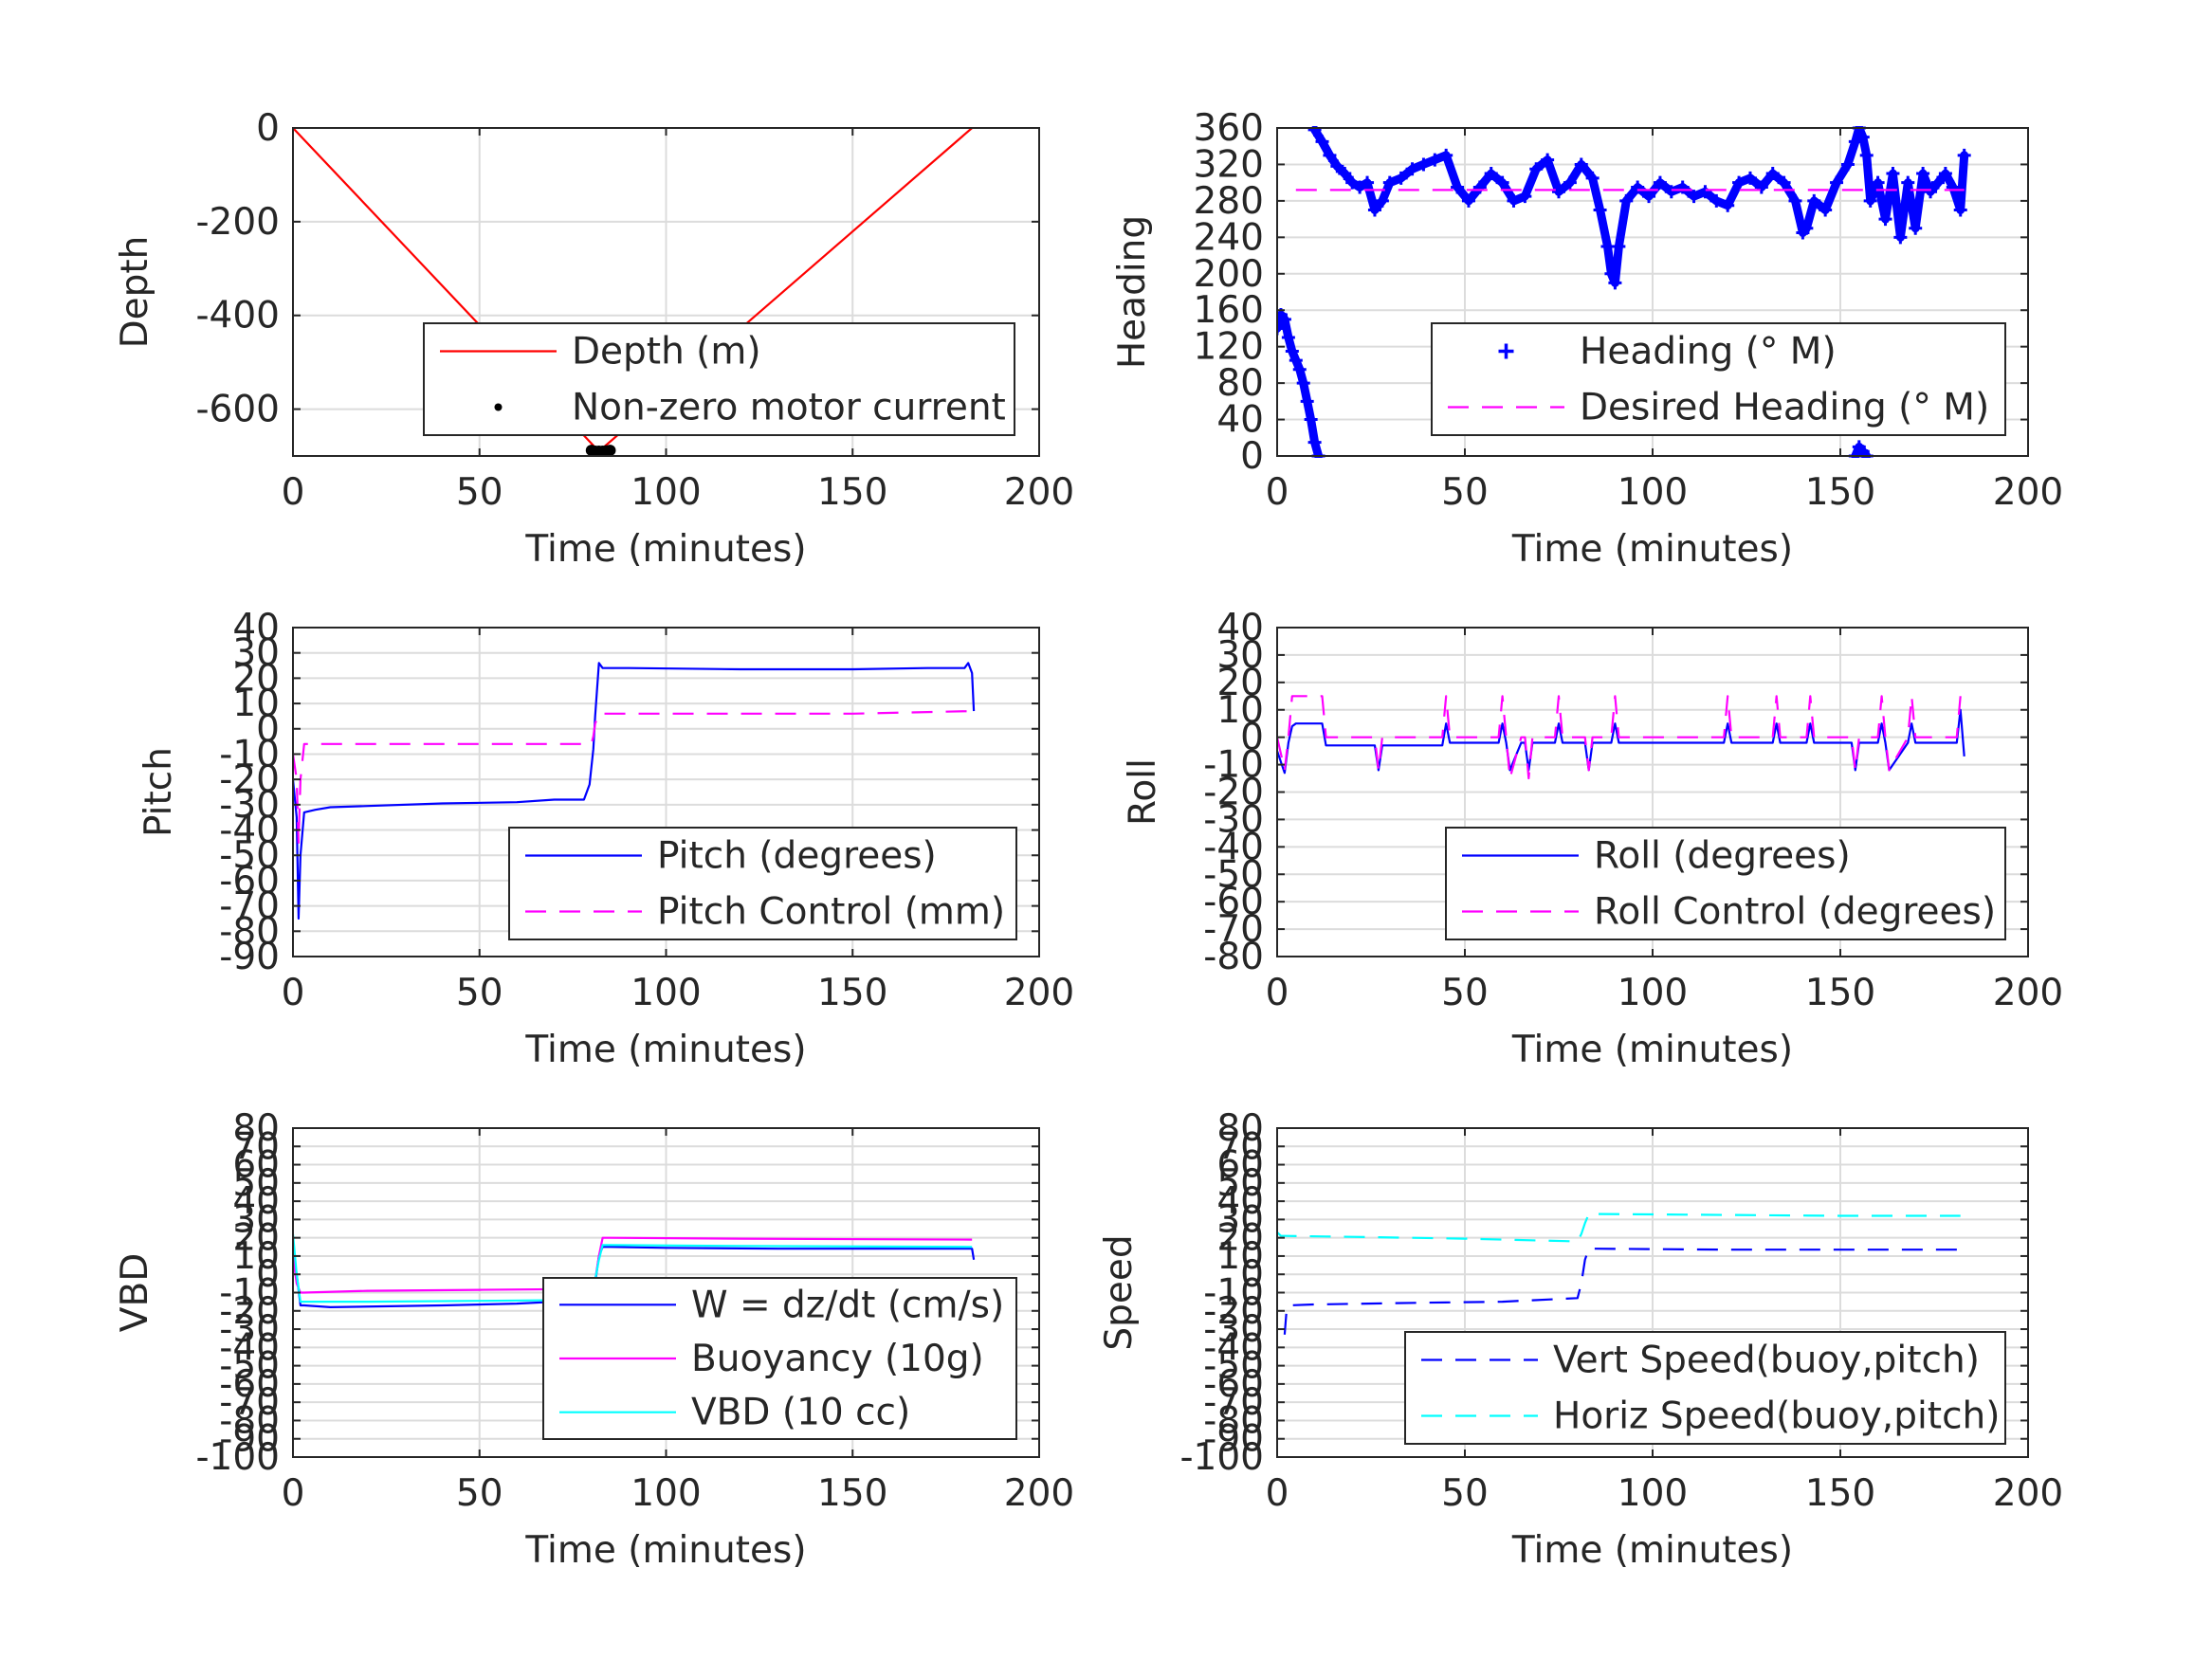 The image size is (2212, 1659). I want to click on legend-entry: Vert Speed(buoy,pitch), so click(1700, 1361).